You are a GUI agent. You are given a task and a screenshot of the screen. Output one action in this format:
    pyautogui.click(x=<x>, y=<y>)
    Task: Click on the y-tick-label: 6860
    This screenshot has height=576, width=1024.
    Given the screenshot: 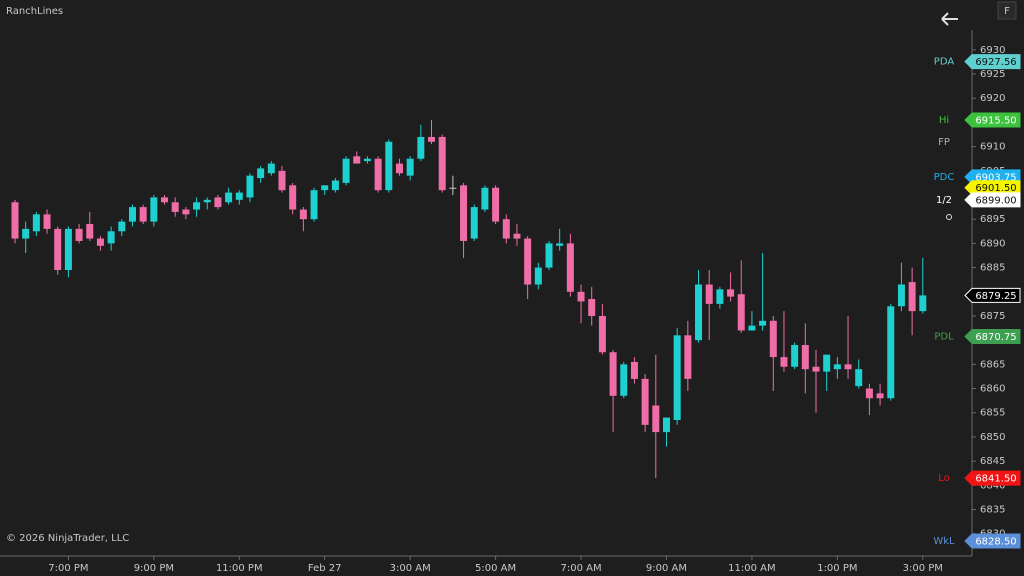 What is the action you would take?
    pyautogui.click(x=992, y=389)
    